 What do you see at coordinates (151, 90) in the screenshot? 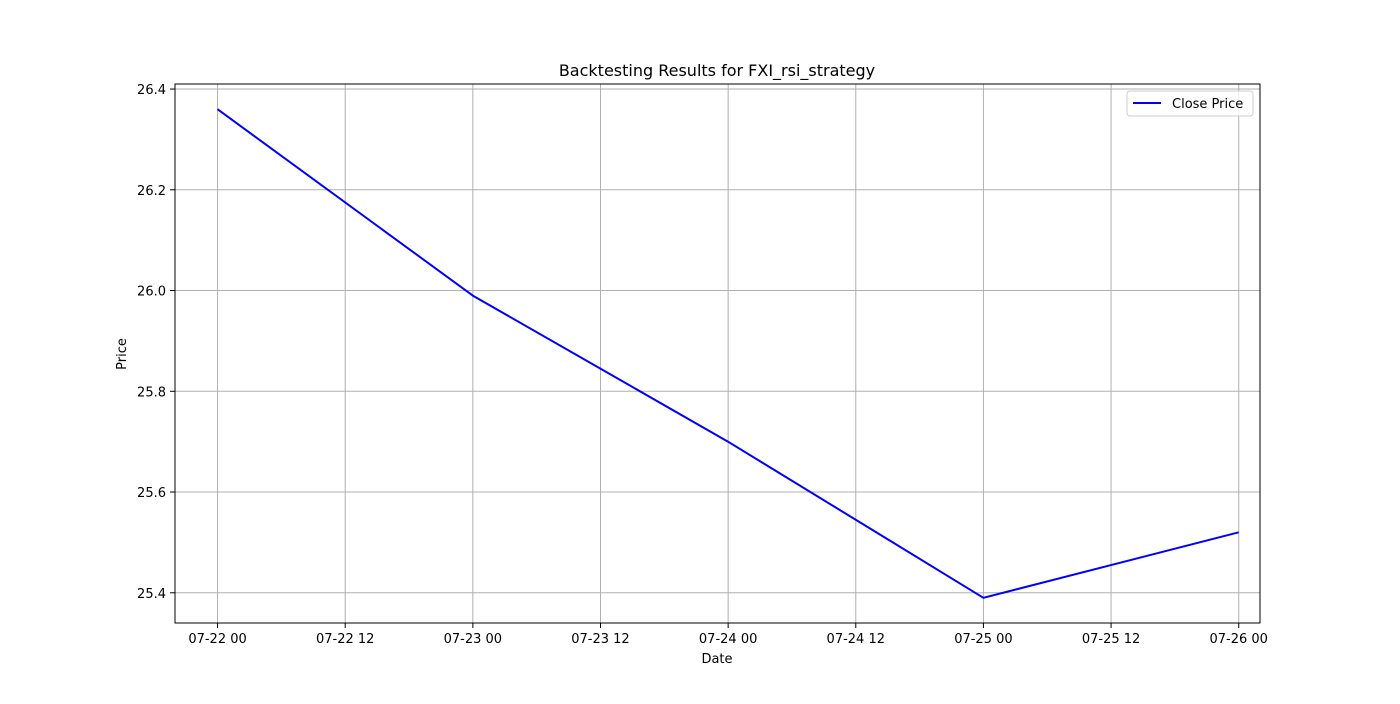
I see `y-tick-label: 26.4` at bounding box center [151, 90].